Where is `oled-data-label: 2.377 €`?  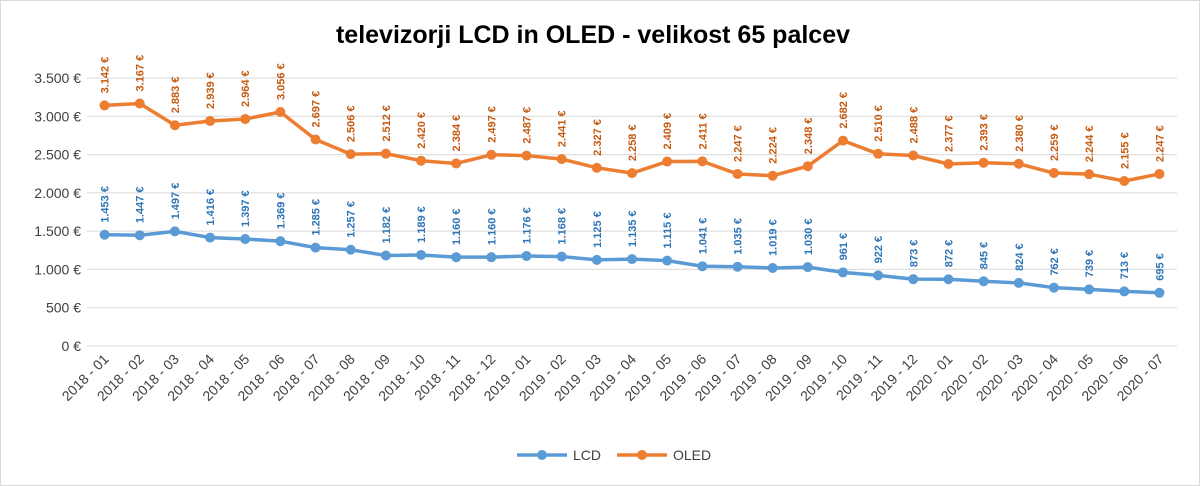
oled-data-label: 2.377 € is located at coordinates (949, 133).